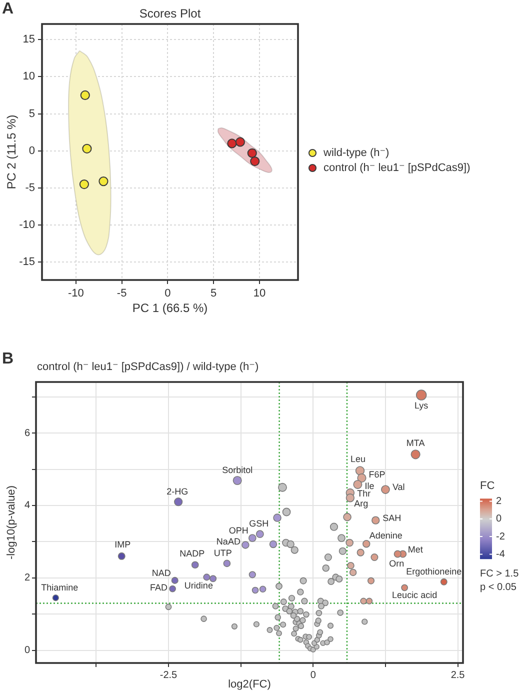 The image size is (520, 691). What do you see at coordinates (27, 578) in the screenshot?
I see `y-tick-label: 2` at bounding box center [27, 578].